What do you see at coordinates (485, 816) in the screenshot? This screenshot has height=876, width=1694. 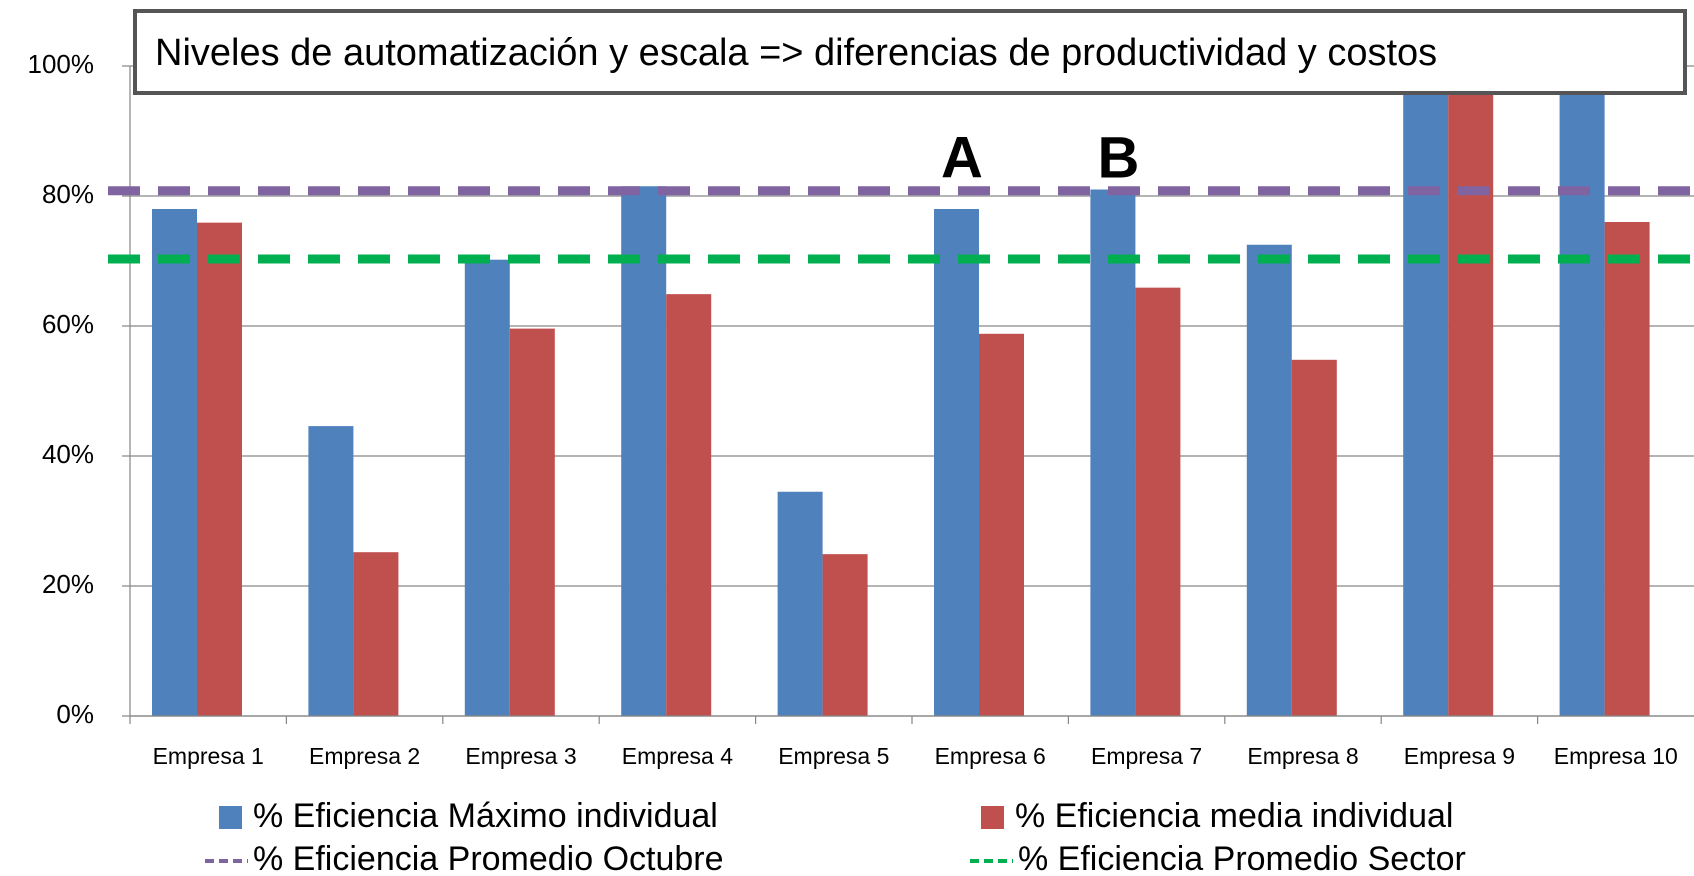 I see `legend-label: % Eficiencia Máximo individual` at bounding box center [485, 816].